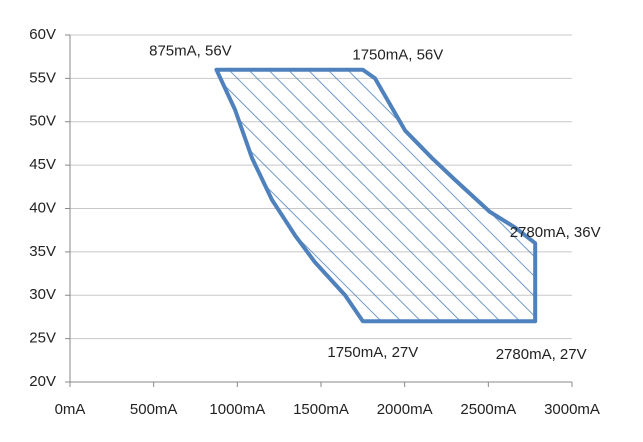 The width and height of the screenshot is (643, 442). What do you see at coordinates (190, 51) in the screenshot?
I see `annotation: 875mA, 56V` at bounding box center [190, 51].